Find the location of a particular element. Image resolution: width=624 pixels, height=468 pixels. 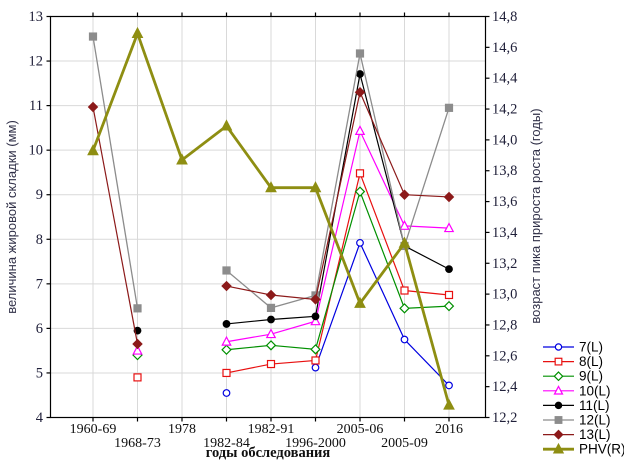

right-axis-tick-label: 12,6 is located at coordinates (504, 356).